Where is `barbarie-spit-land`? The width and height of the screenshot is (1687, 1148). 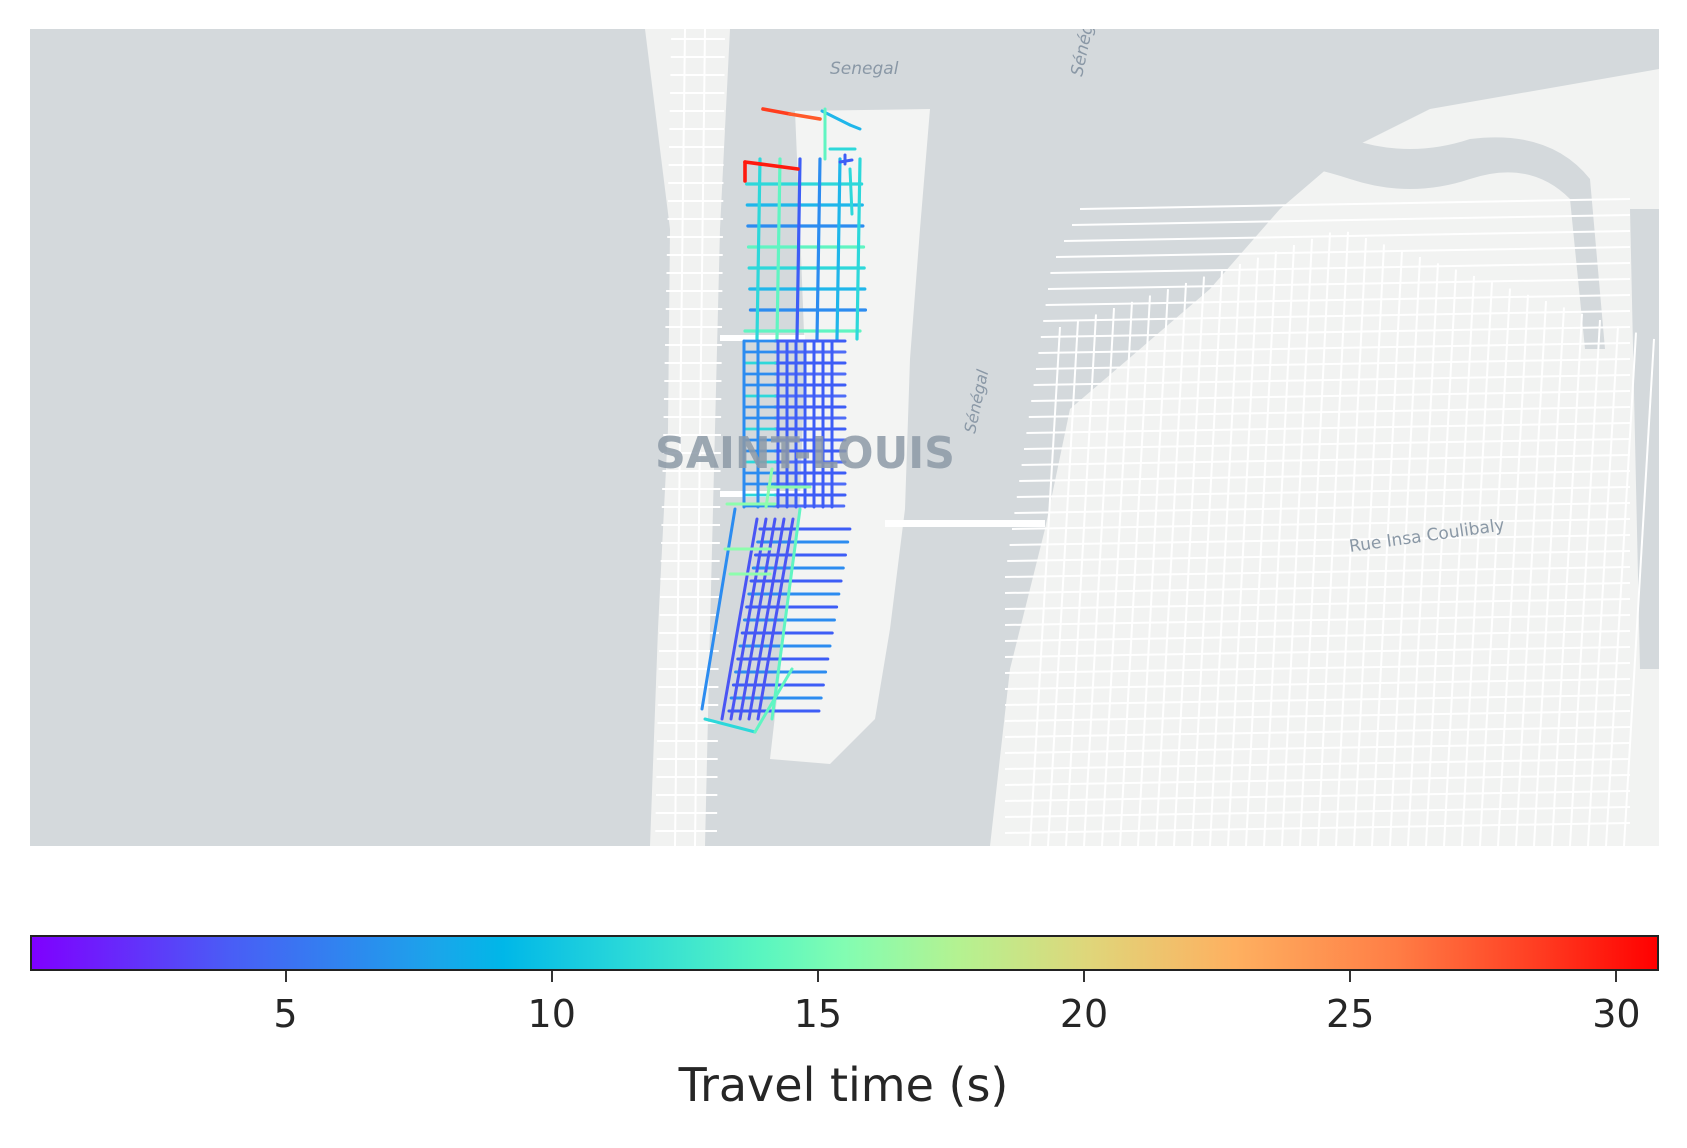
barbarie-spit-land is located at coordinates (687, 437).